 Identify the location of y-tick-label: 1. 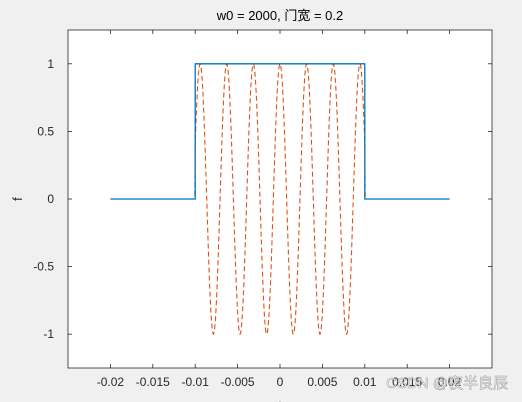
(50, 64).